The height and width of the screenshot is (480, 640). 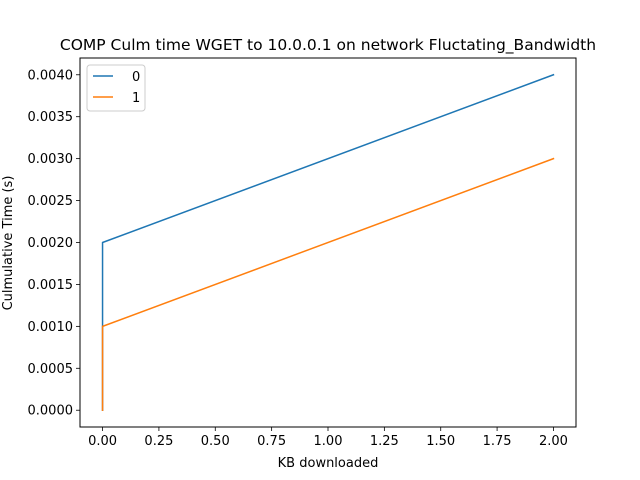 I want to click on x-axis-title: KB downloaded, so click(x=328, y=463).